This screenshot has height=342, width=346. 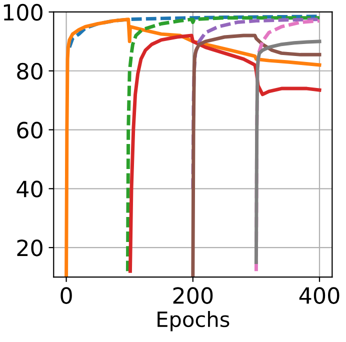 I want to click on y-tick-label: 60, so click(x=29, y=130).